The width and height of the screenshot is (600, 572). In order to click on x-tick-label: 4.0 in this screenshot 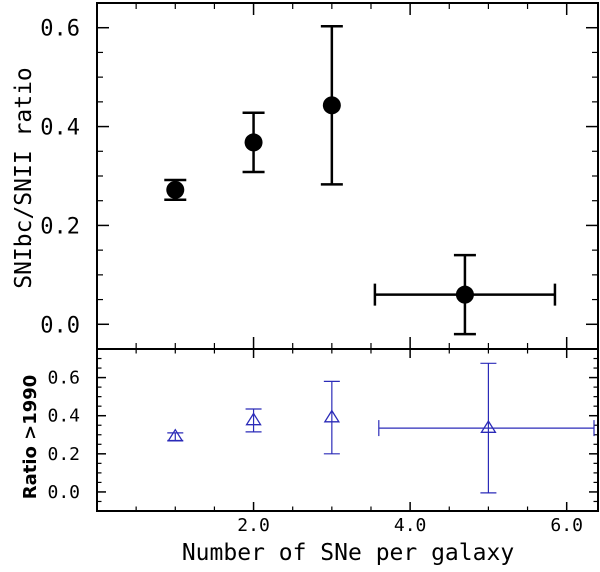, I will do `click(410, 525)`.